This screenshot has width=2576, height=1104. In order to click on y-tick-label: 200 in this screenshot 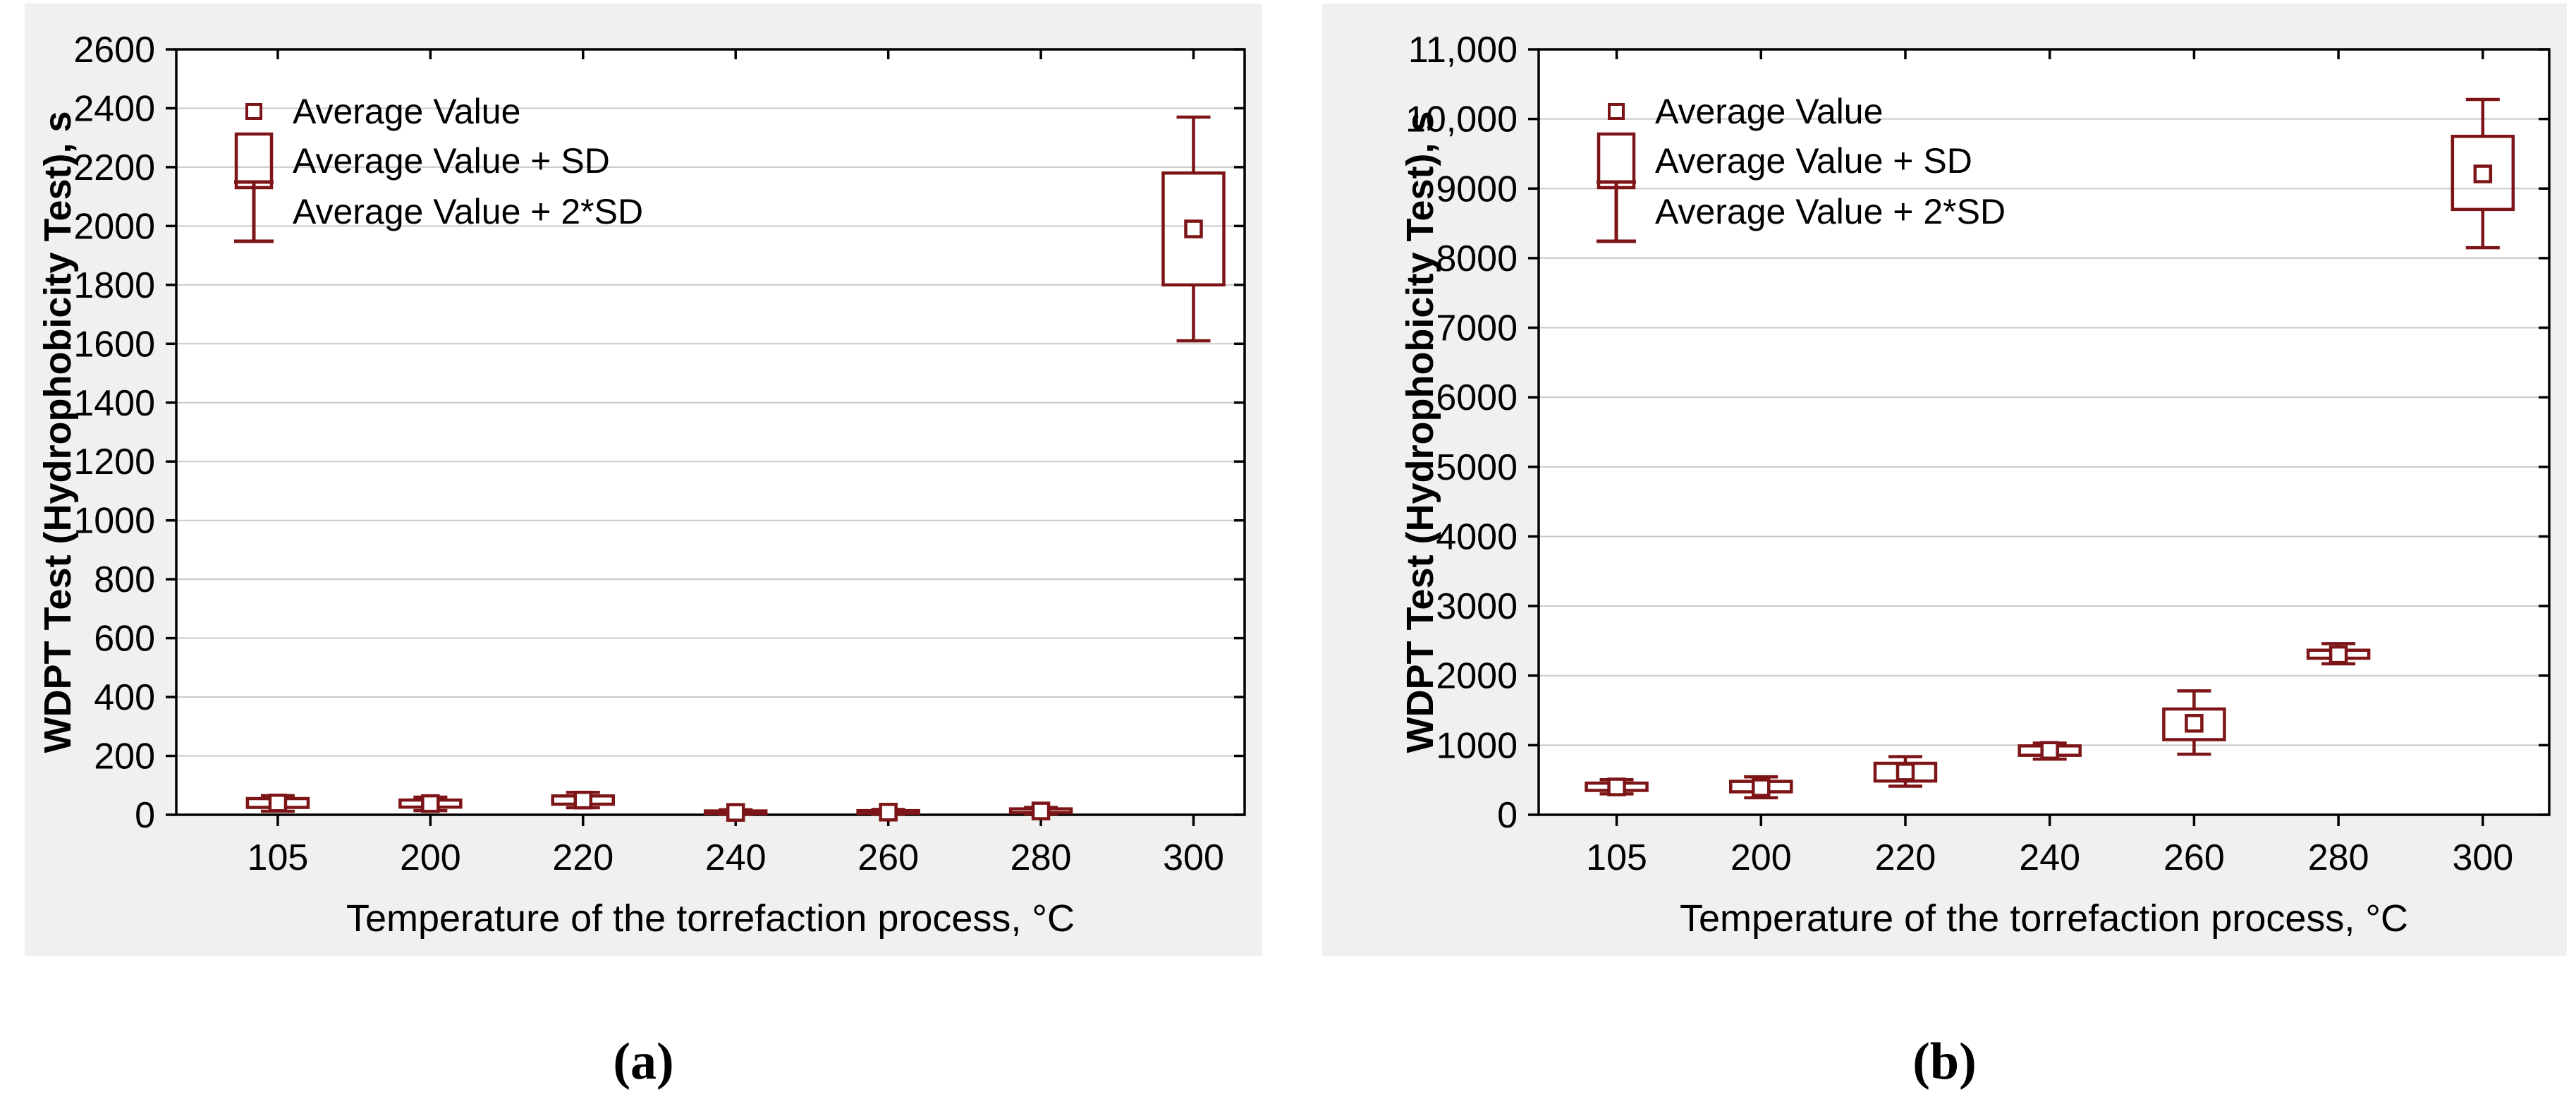, I will do `click(125, 756)`.